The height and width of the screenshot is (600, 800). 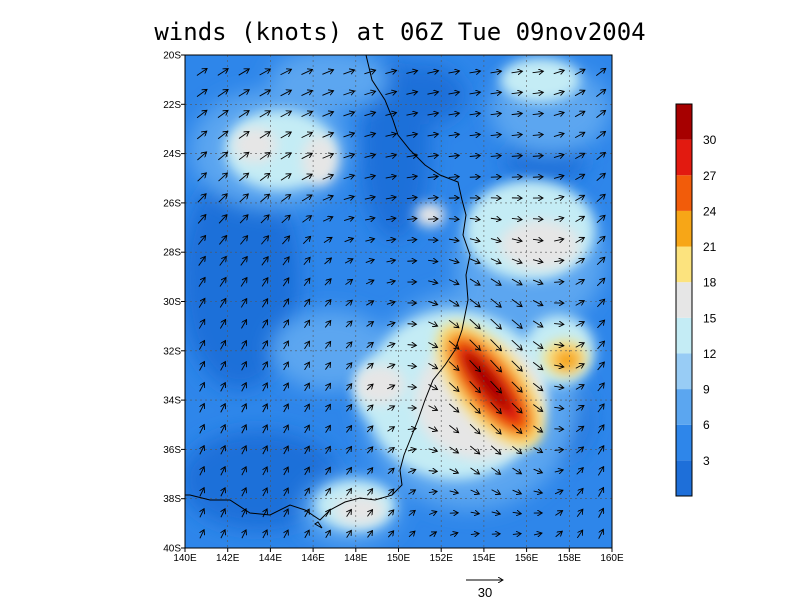 What do you see at coordinates (706, 425) in the screenshot?
I see `colorbar-label: 6` at bounding box center [706, 425].